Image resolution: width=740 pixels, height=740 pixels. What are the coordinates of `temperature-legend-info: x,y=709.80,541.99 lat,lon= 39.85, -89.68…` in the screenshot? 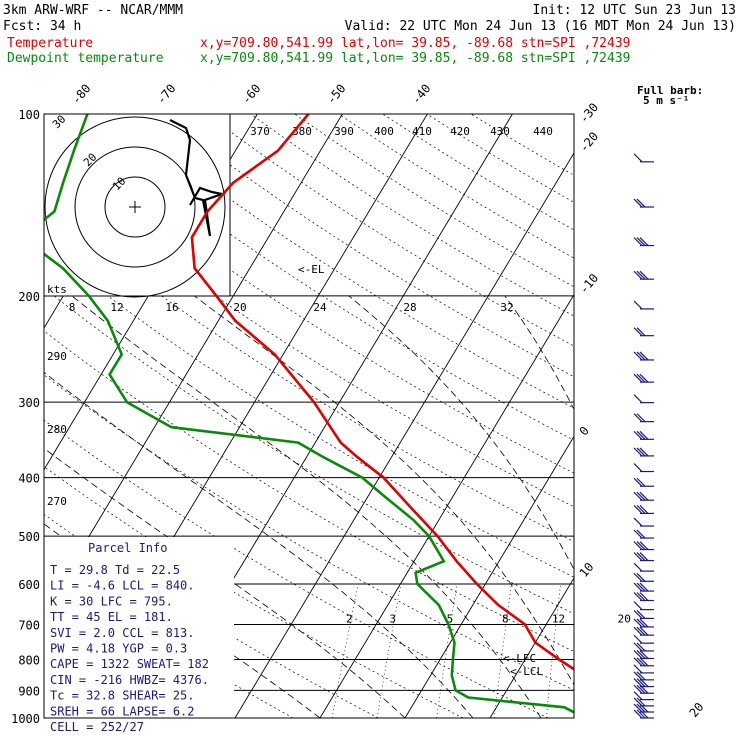 It's located at (415, 43).